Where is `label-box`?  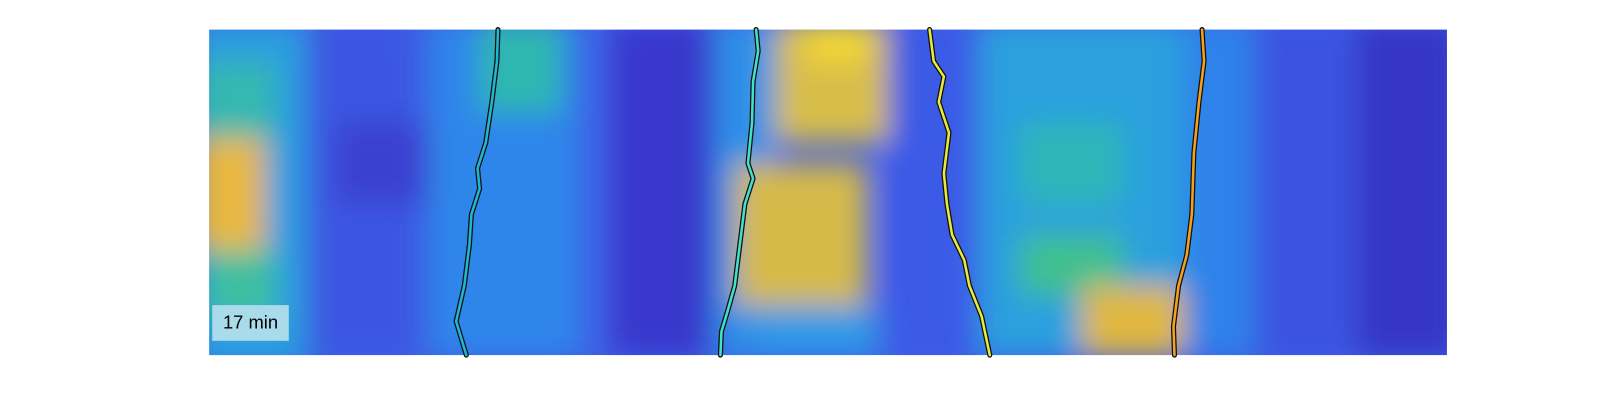 label-box is located at coordinates (250, 323).